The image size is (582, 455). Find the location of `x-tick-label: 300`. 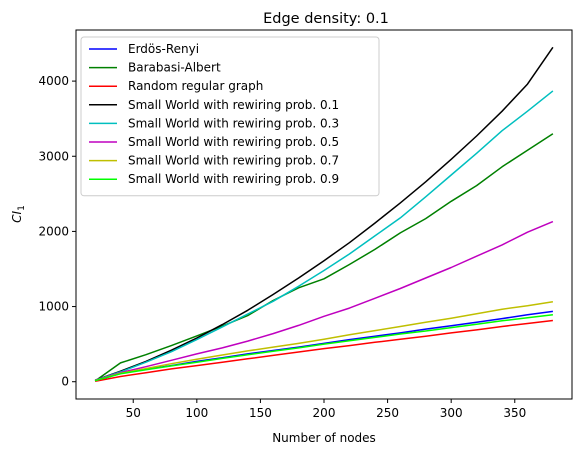

x-tick-label: 300 is located at coordinates (451, 413).